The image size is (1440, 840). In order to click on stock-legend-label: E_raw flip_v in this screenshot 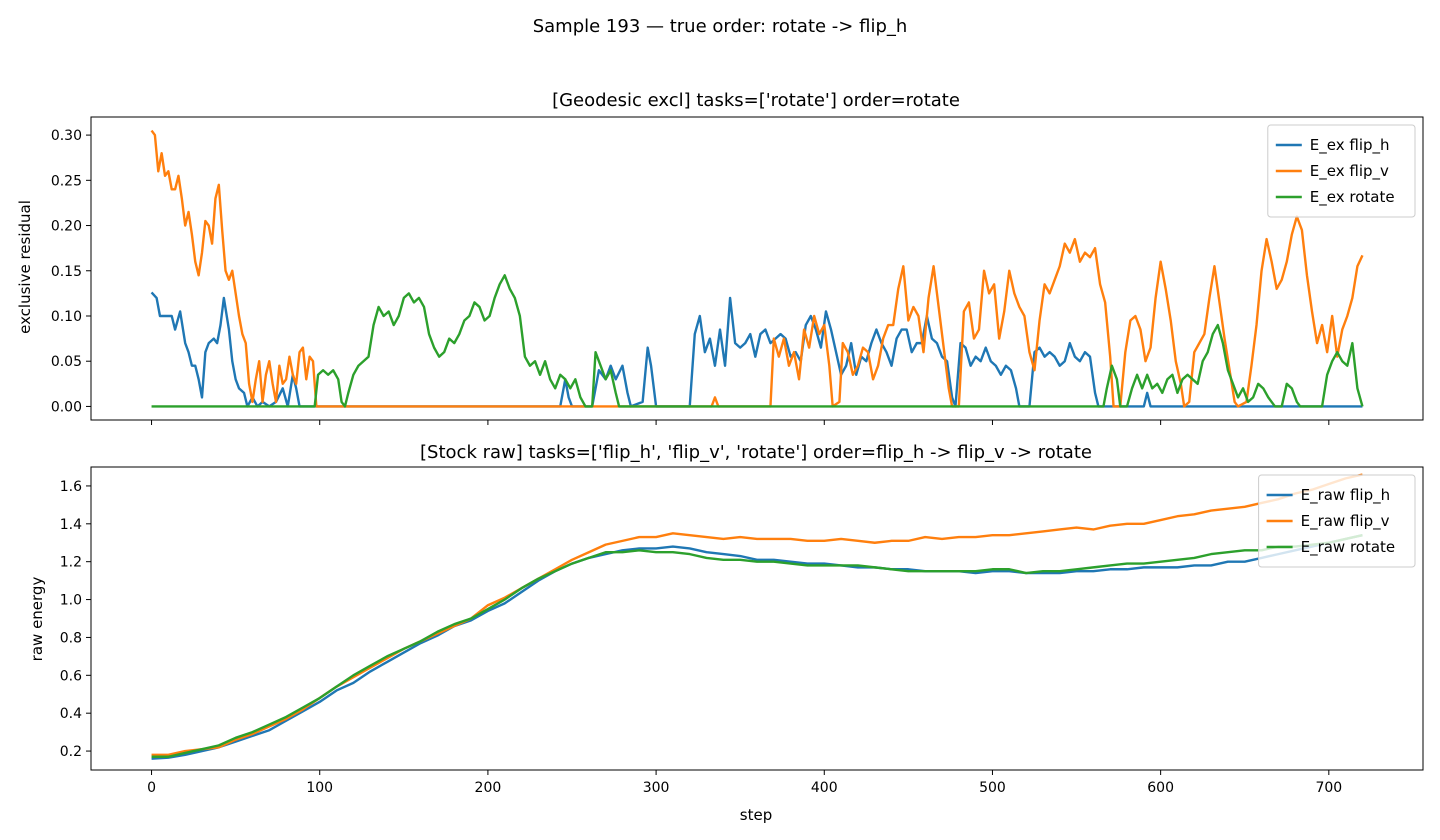, I will do `click(1345, 521)`.